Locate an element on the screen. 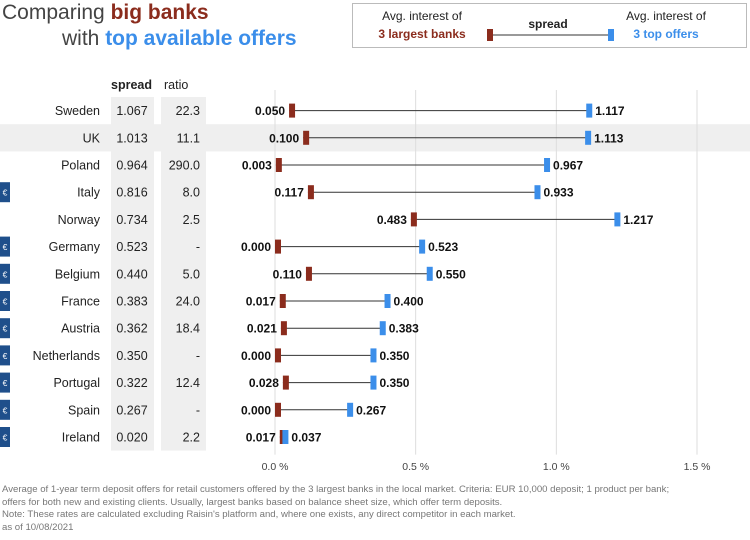 The width and height of the screenshot is (750, 540). country-label: Netherlands is located at coordinates (66, 356).